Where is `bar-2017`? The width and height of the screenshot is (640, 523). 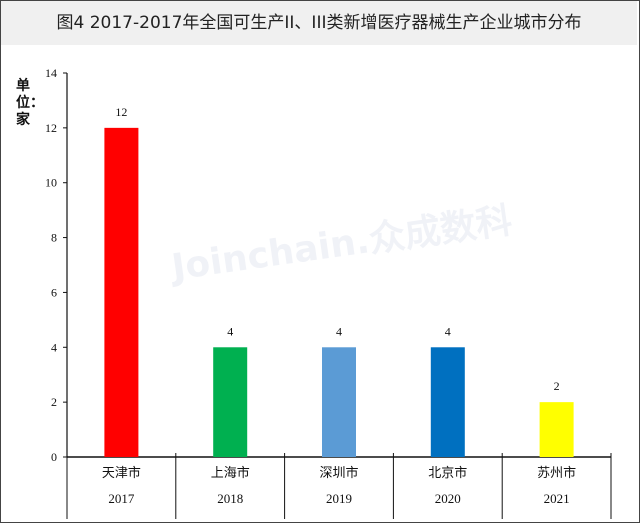
bar-2017 is located at coordinates (121, 292).